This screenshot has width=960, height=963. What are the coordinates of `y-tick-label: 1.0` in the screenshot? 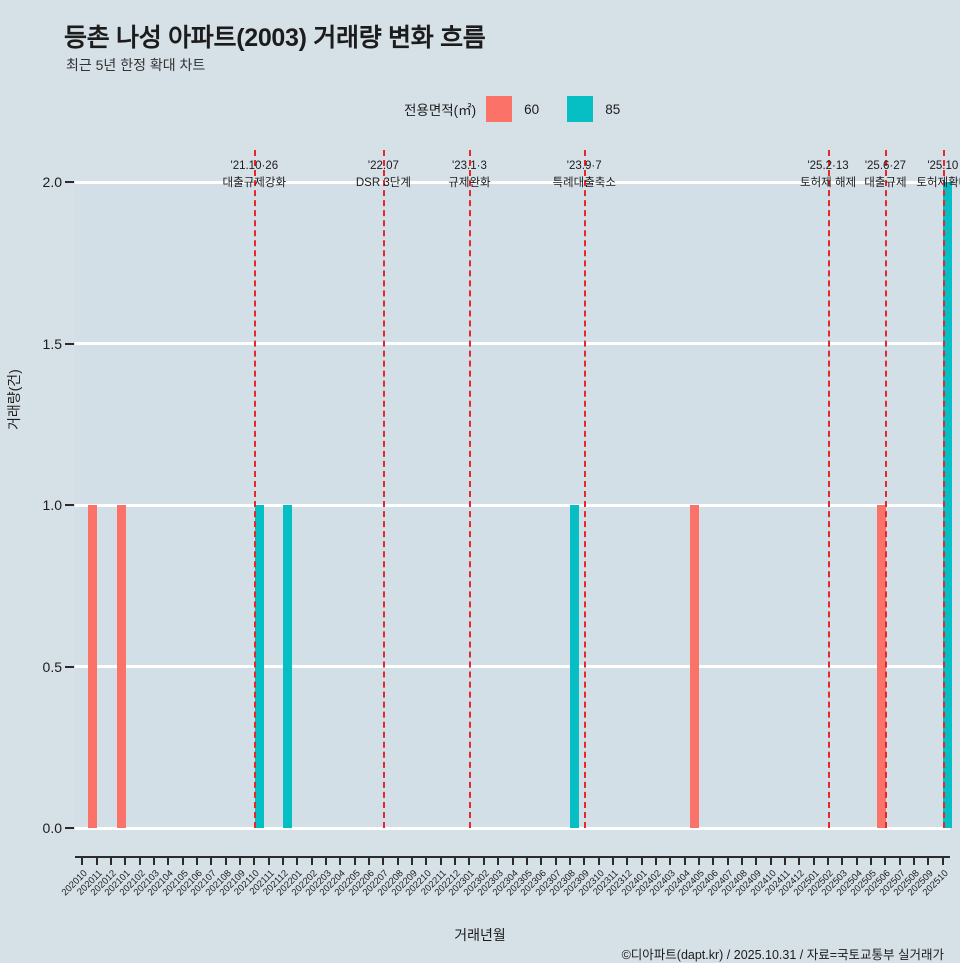 It's located at (52, 505).